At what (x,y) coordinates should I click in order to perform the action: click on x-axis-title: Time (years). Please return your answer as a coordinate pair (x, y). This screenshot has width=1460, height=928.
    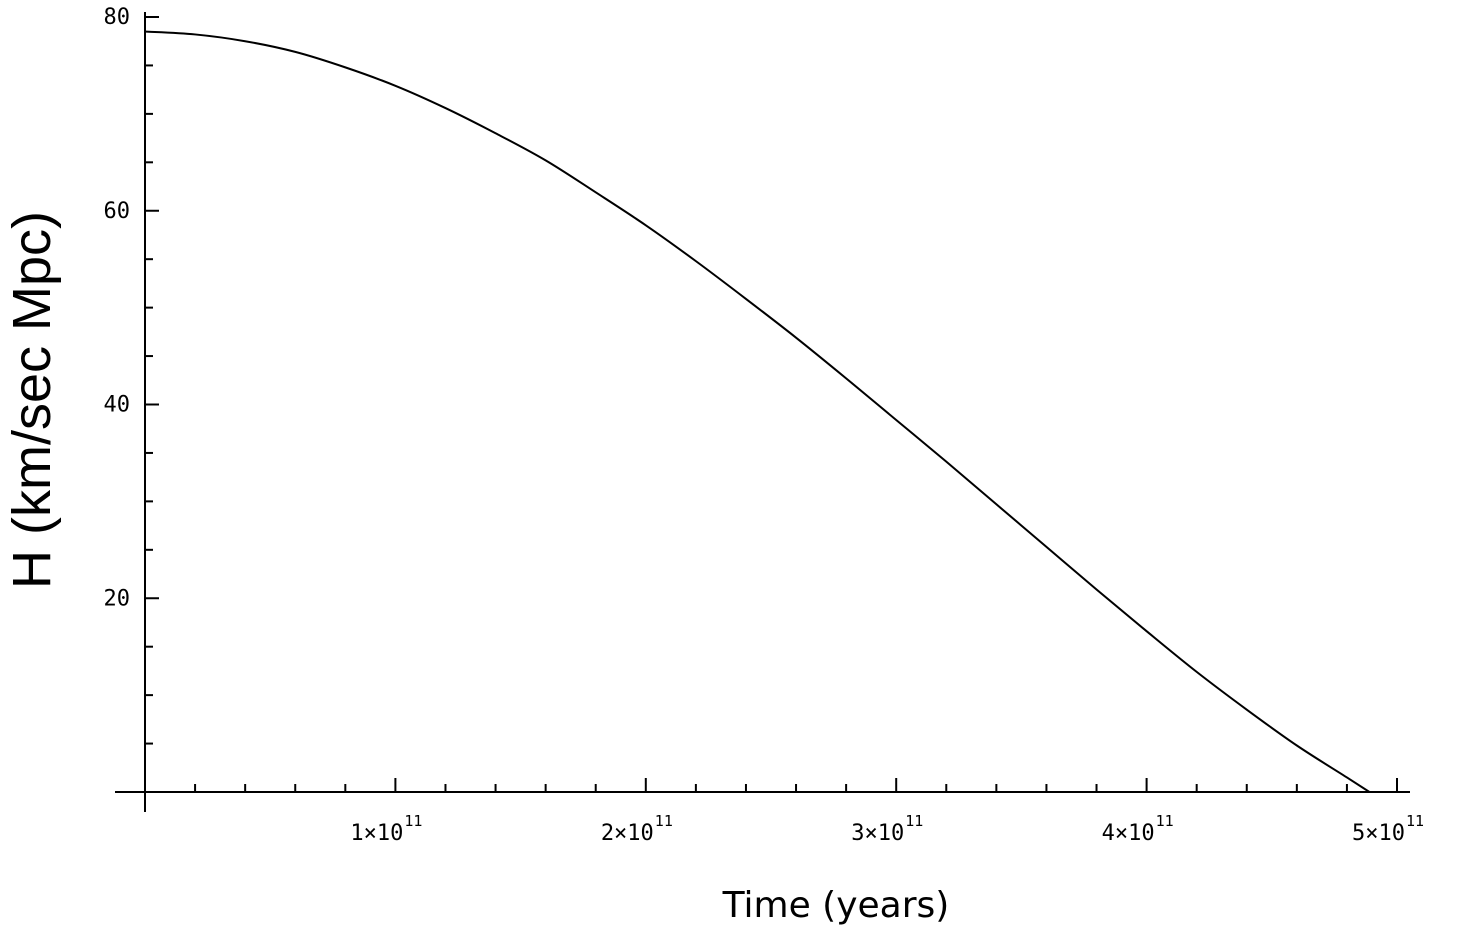
    Looking at the image, I should click on (836, 905).